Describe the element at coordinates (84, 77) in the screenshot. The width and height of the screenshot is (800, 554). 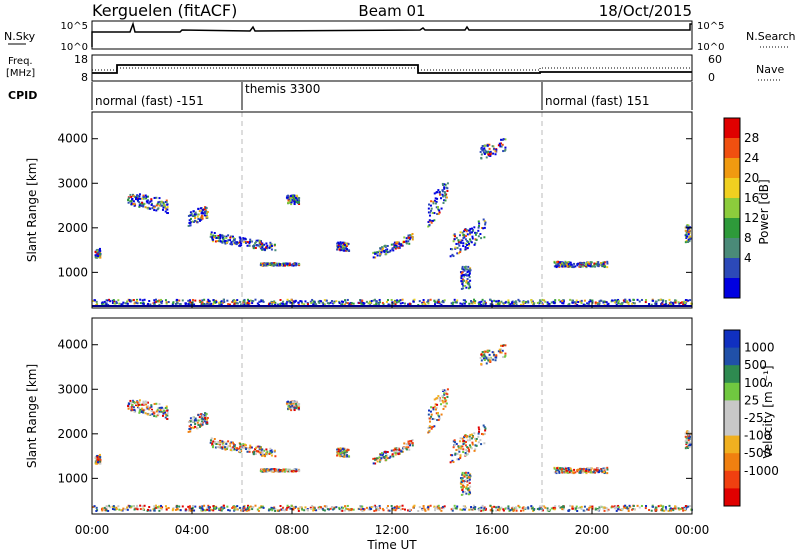
I see `freq-tick-bottom: 8` at that location.